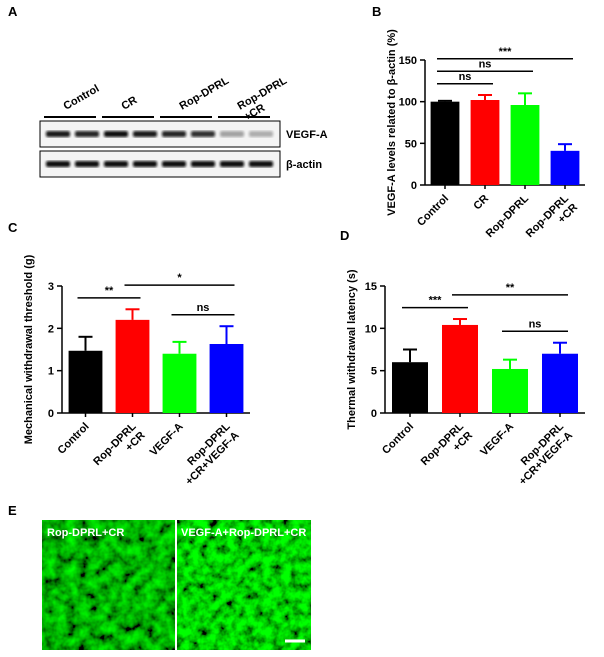  I want to click on y-axis-label: Thermal withdrawal latency (s), so click(352, 349).